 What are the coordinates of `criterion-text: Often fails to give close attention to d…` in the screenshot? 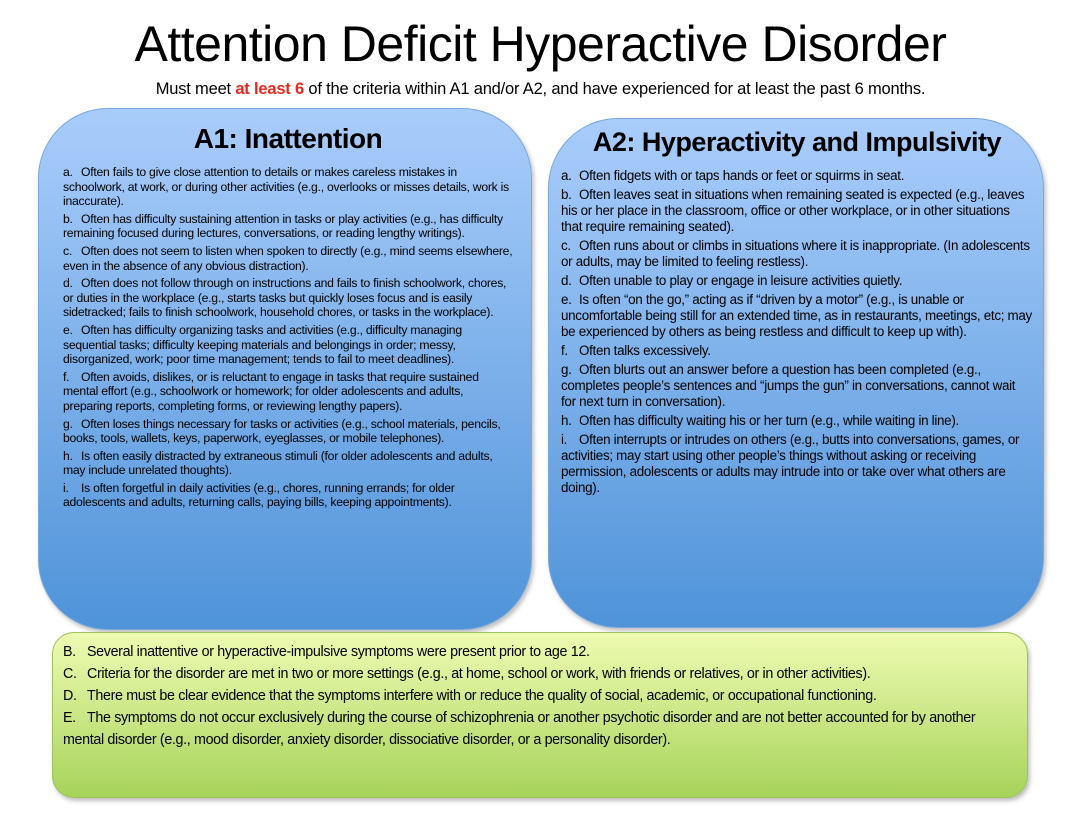 It's located at (286, 187).